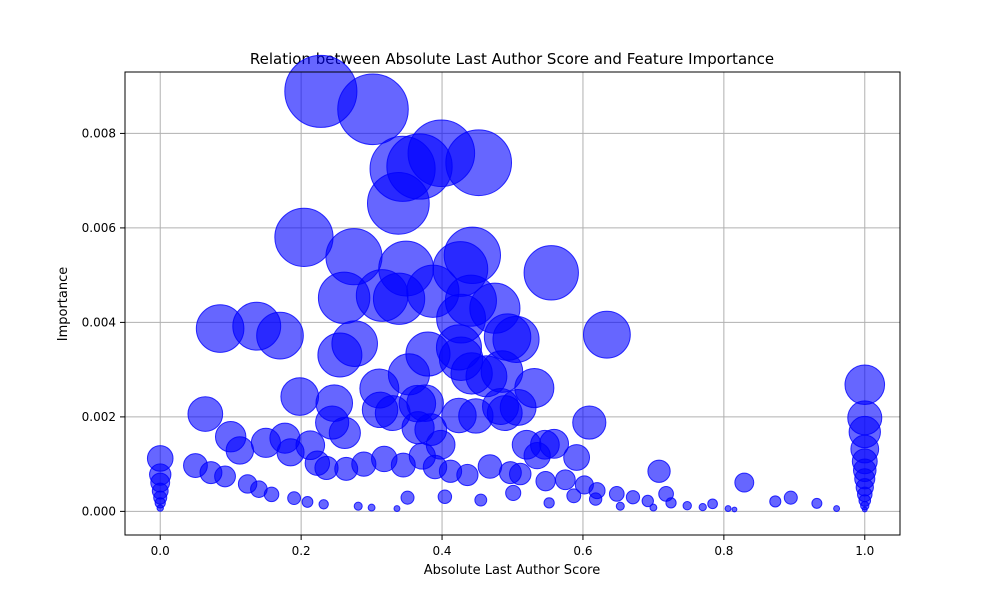  Describe the element at coordinates (99, 417) in the screenshot. I see `y-tick-label: 0.002` at that location.